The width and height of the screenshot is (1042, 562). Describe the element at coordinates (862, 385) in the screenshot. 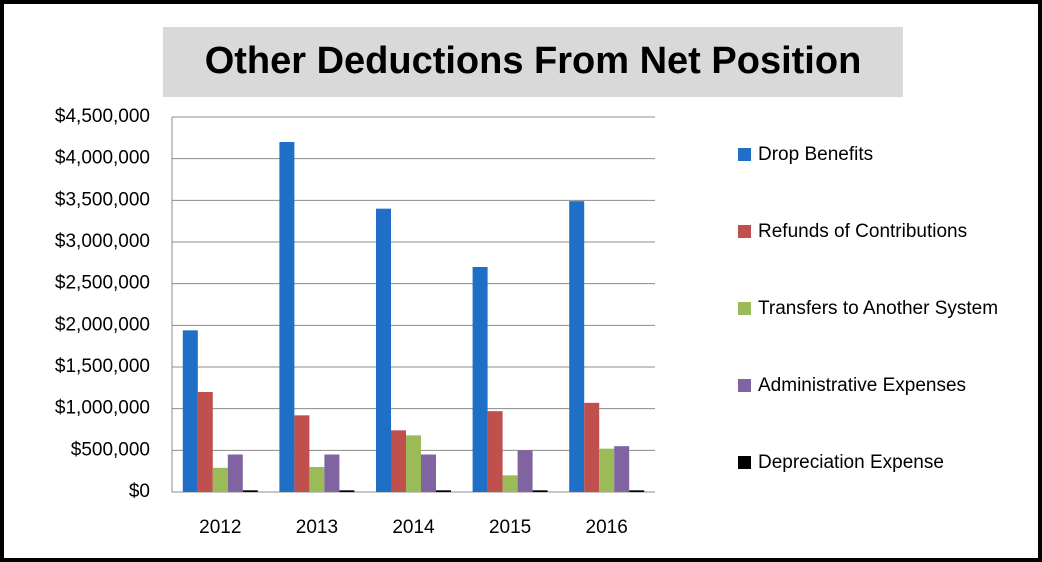

I see `legend-label: Administrative Expenses` at that location.